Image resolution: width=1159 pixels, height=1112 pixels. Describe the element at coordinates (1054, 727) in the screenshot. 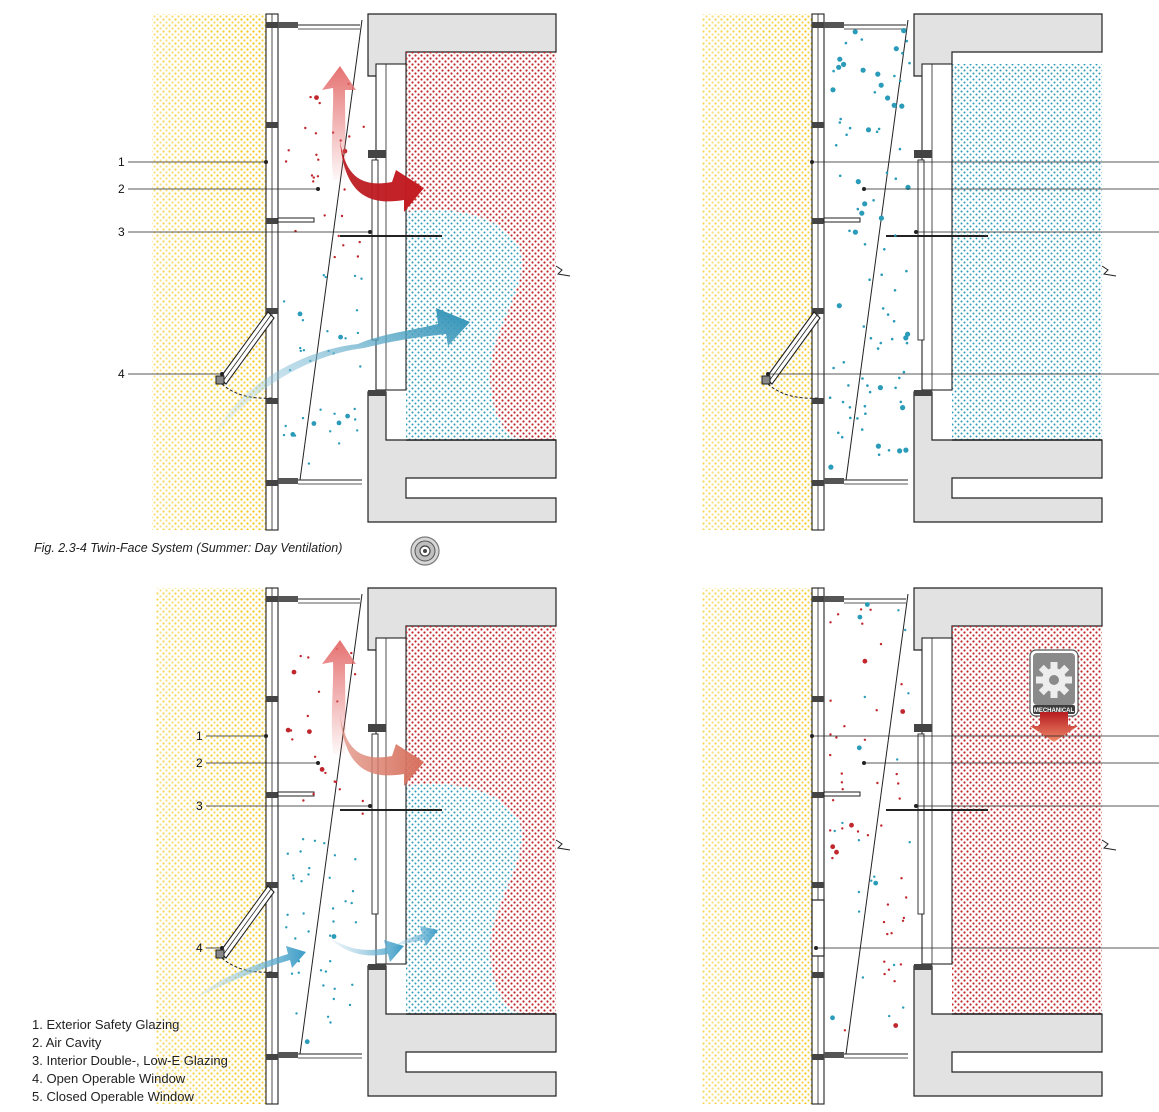

I see `mechanical-down-arrow` at that location.